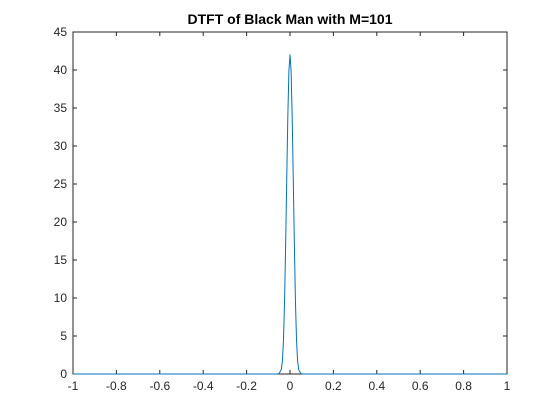 The width and height of the screenshot is (560, 420). Describe the element at coordinates (61, 260) in the screenshot. I see `y-tick-label: 15` at that location.